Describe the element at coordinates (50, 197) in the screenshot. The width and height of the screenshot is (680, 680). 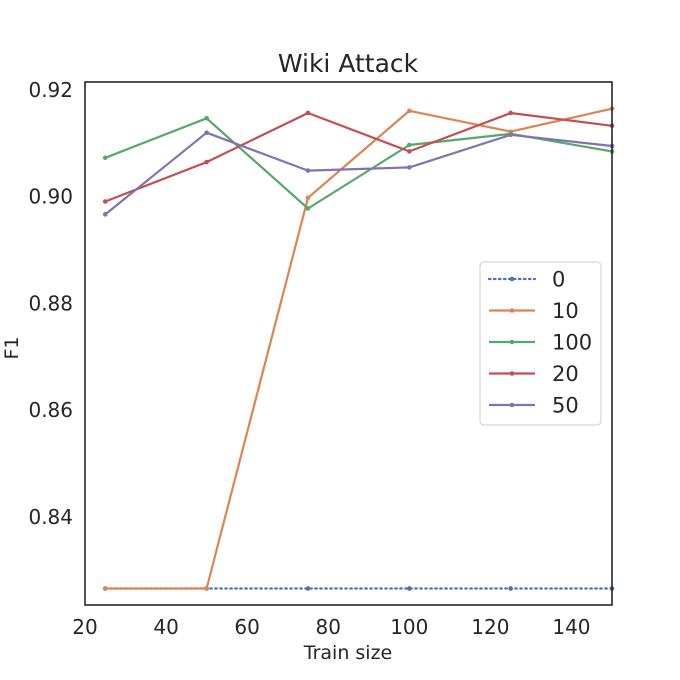
I see `y-tick-label: 0.90` at that location.